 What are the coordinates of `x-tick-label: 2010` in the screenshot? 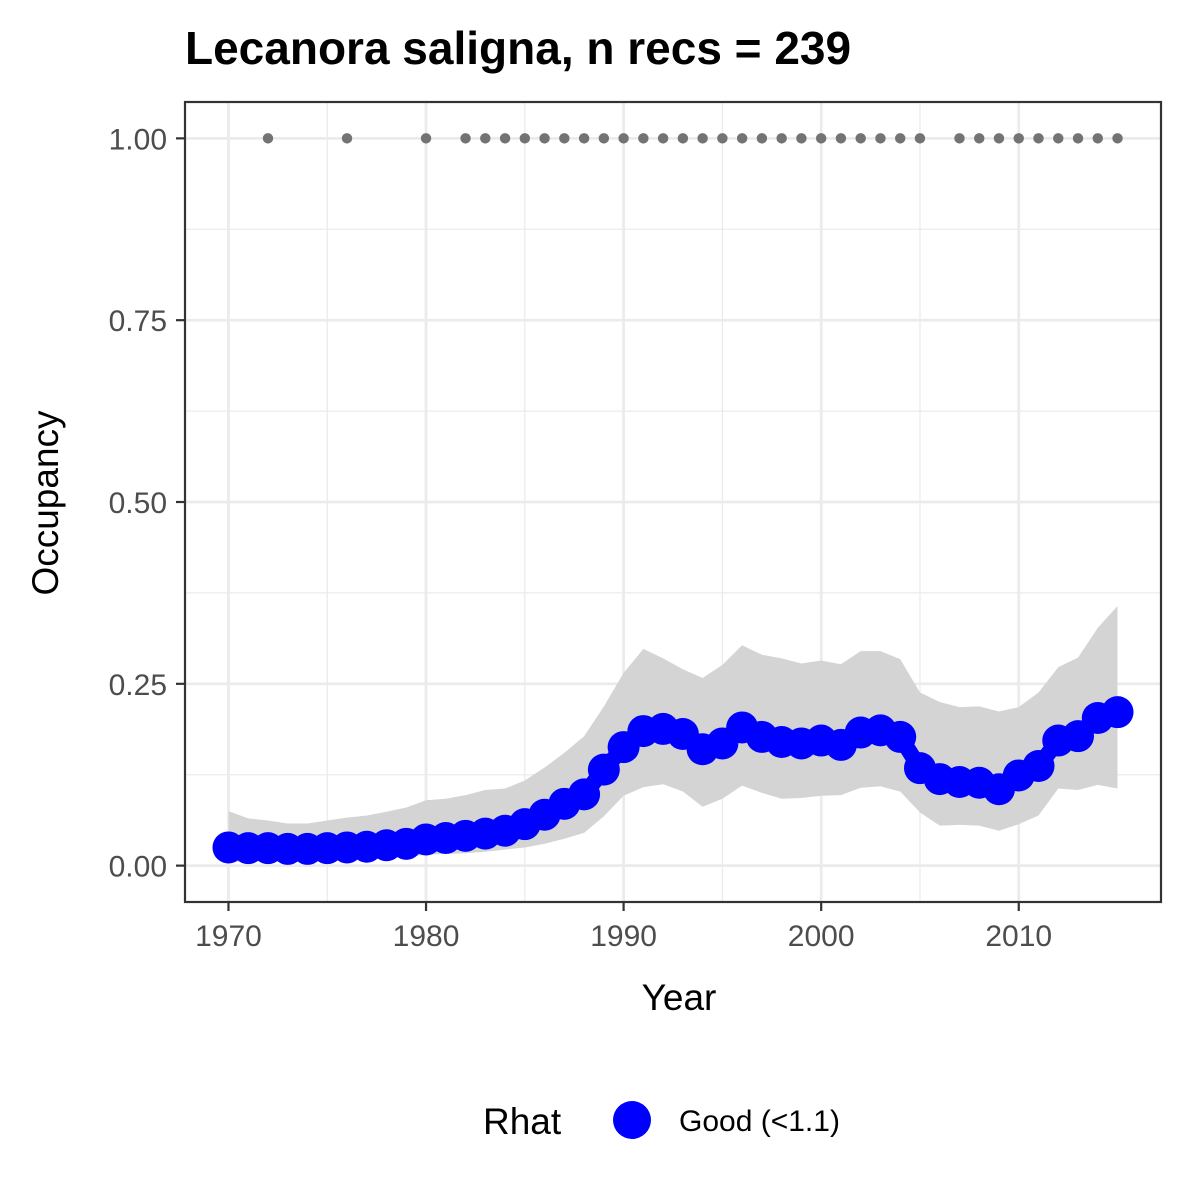 It's located at (1018, 936).